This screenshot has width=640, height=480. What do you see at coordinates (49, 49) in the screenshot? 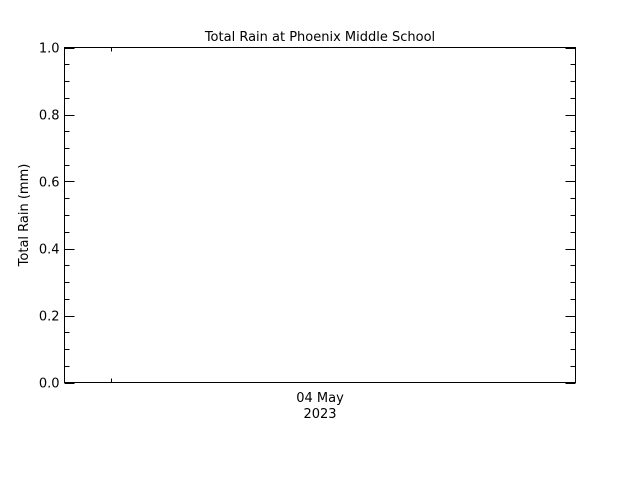
I see `y-tick-label: 1.0` at bounding box center [49, 49].